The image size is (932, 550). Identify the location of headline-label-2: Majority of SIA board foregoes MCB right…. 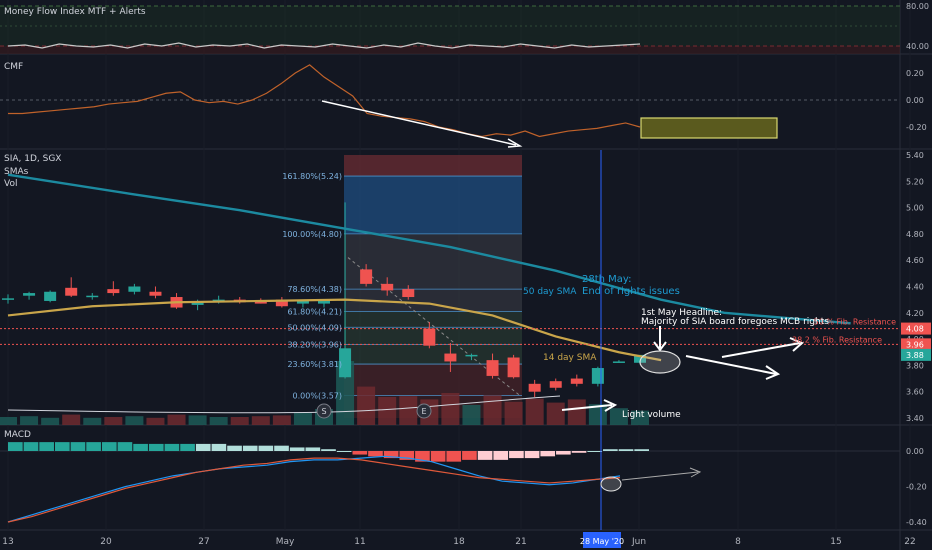
(735, 322).